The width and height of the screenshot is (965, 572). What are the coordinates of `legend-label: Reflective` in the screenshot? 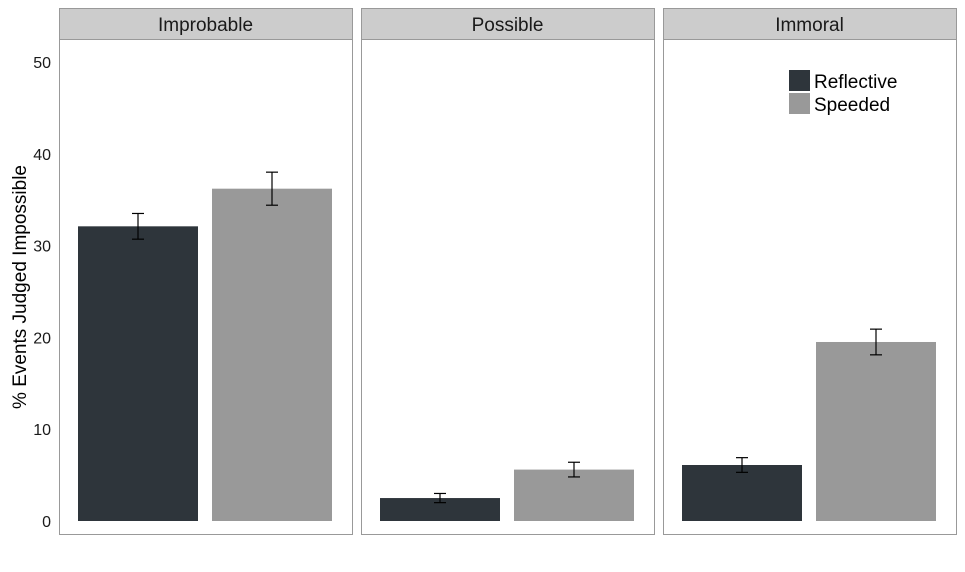 It's located at (855, 82).